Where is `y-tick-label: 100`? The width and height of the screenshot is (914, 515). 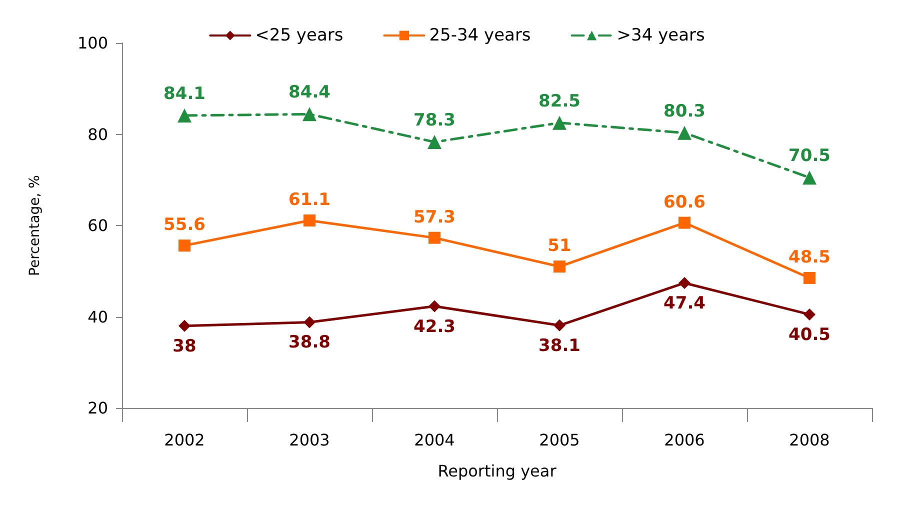
y-tick-label: 100 is located at coordinates (92, 43).